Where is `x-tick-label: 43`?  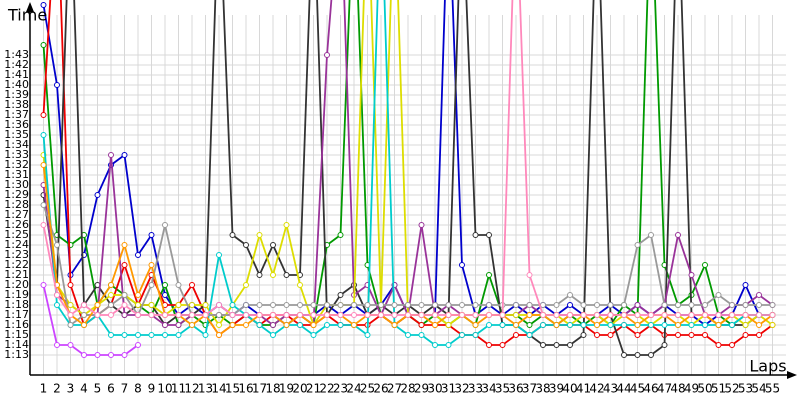
x-tick-label: 43 is located at coordinates (610, 389).